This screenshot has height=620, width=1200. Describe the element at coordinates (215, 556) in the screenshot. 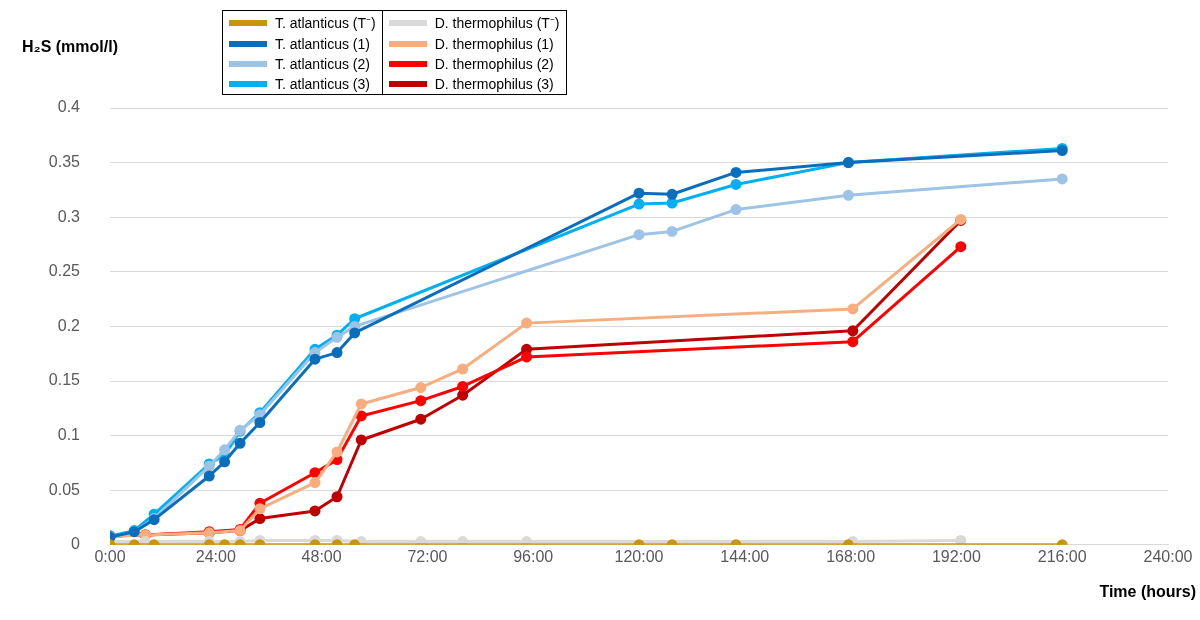

I see `x-tick-label: 24:00` at that location.